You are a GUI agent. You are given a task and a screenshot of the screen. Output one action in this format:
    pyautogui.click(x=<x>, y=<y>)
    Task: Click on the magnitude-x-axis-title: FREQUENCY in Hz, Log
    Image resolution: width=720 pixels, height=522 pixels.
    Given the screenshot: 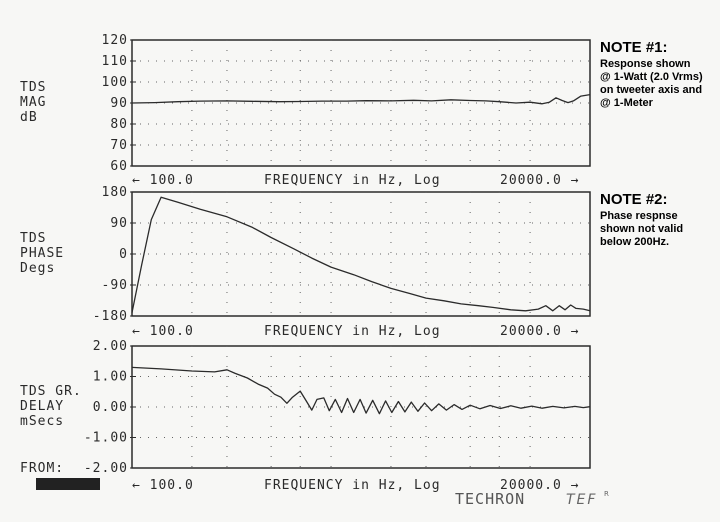 What is the action you would take?
    pyautogui.click(x=352, y=180)
    